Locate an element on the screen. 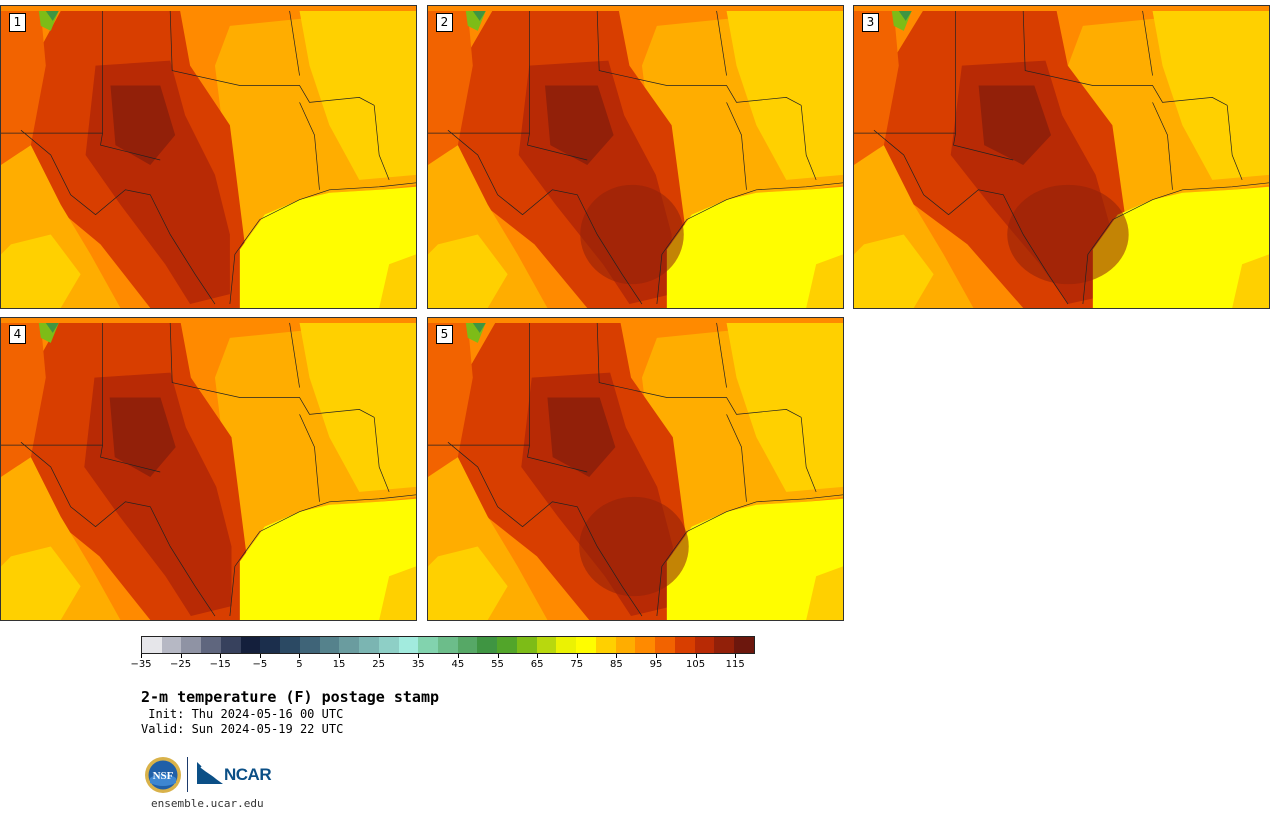  colorbar-tick-label: 75 is located at coordinates (577, 664).